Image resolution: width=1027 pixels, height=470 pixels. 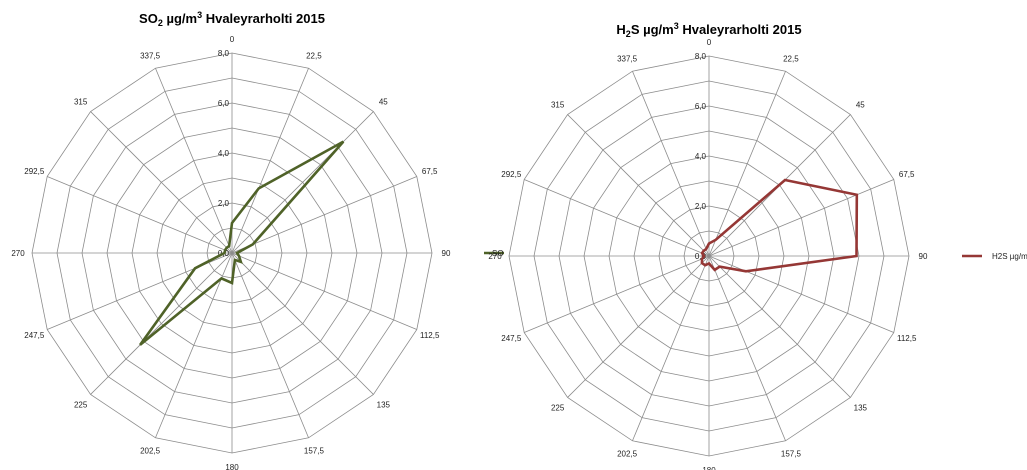 I want to click on legend-label: SO, so click(x=498, y=253).